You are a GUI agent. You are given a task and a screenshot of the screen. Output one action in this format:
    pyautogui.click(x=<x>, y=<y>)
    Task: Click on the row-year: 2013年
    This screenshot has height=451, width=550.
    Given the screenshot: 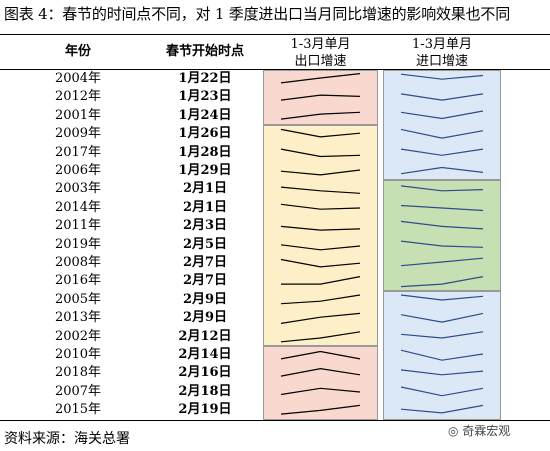 What is the action you would take?
    pyautogui.click(x=78, y=318)
    